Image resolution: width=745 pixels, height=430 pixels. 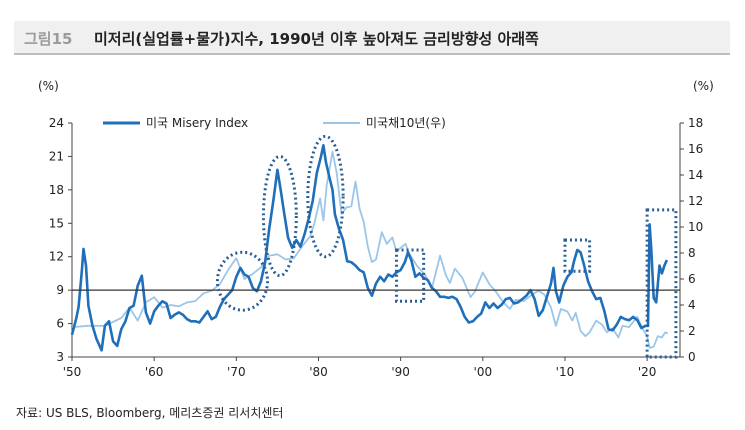 I want to click on y-right-tick-label: 16, so click(x=695, y=149).